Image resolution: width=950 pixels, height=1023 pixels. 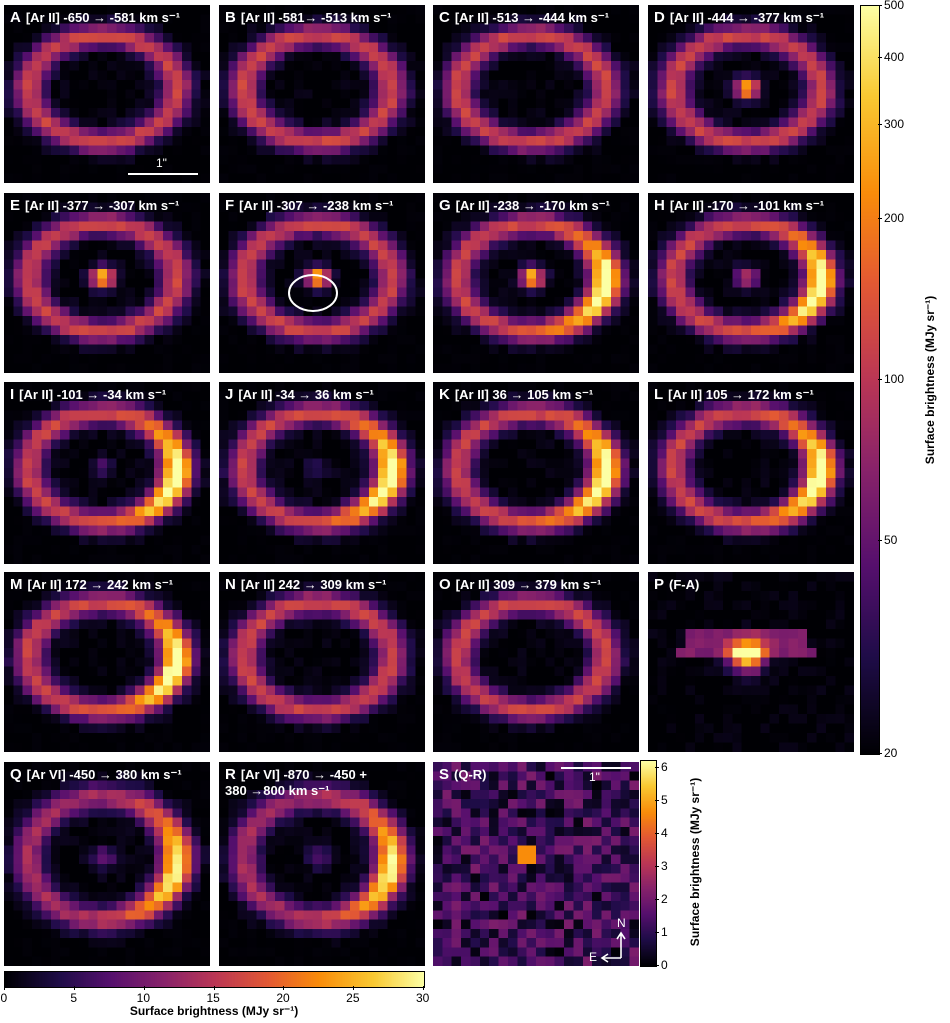 I want to click on panel-velocity-range: -307 → -238 km s⁻¹, so click(x=335, y=205).